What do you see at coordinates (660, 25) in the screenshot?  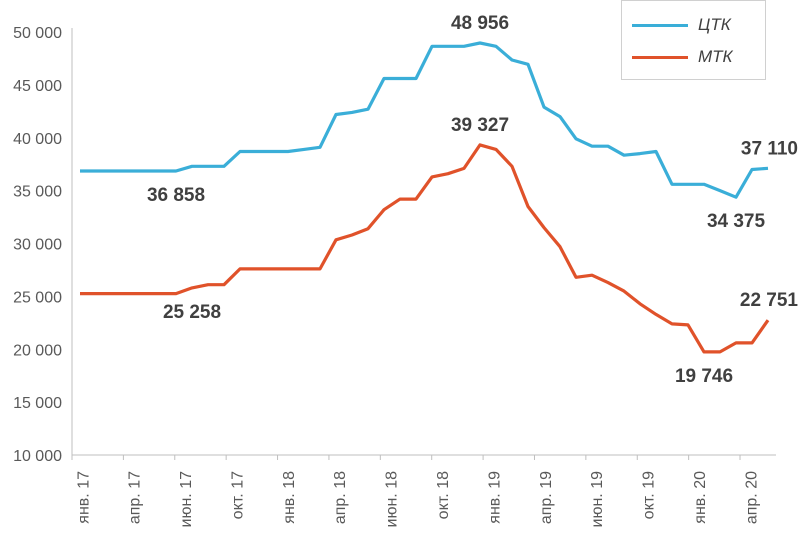 I see `legend-swatch-ctk` at bounding box center [660, 25].